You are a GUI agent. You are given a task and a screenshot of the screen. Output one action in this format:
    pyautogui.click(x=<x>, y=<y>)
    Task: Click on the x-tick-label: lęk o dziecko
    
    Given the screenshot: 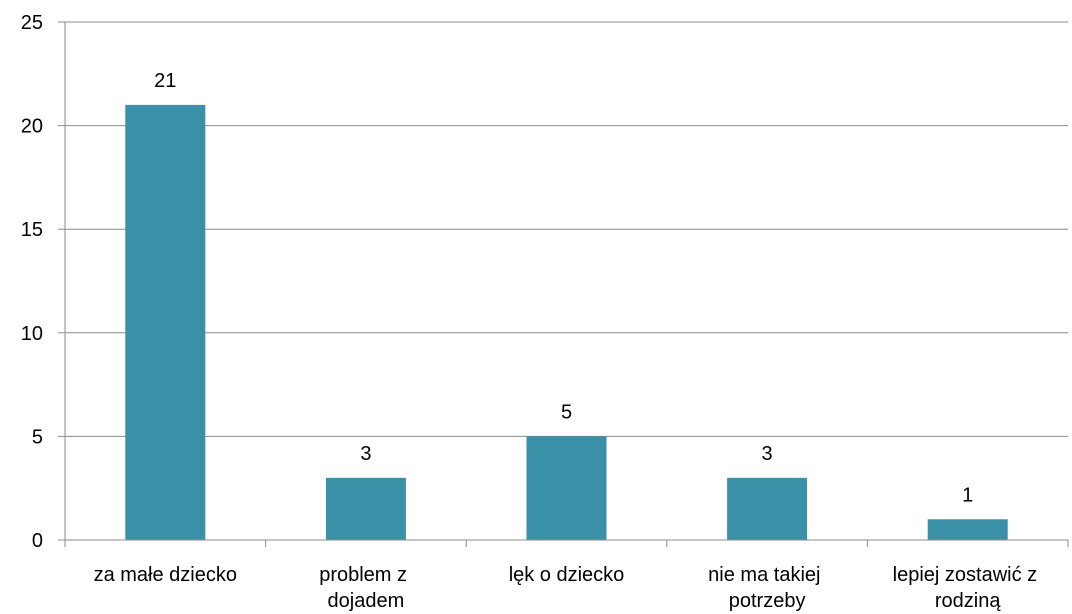 What is the action you would take?
    pyautogui.click(x=567, y=575)
    